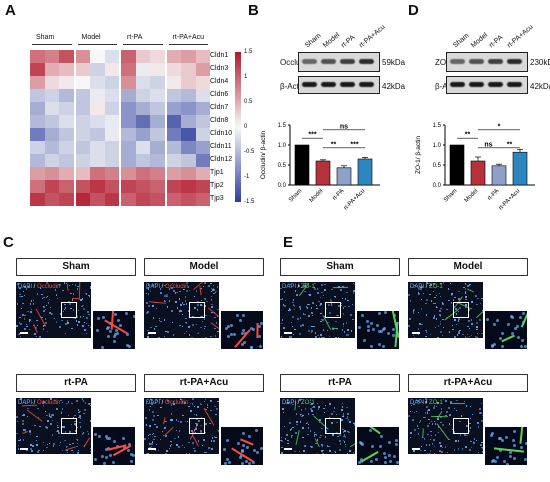 This screenshot has height=482, width=550. What do you see at coordinates (348, 42) in the screenshot?
I see `lane-label: rt-PA` at bounding box center [348, 42].